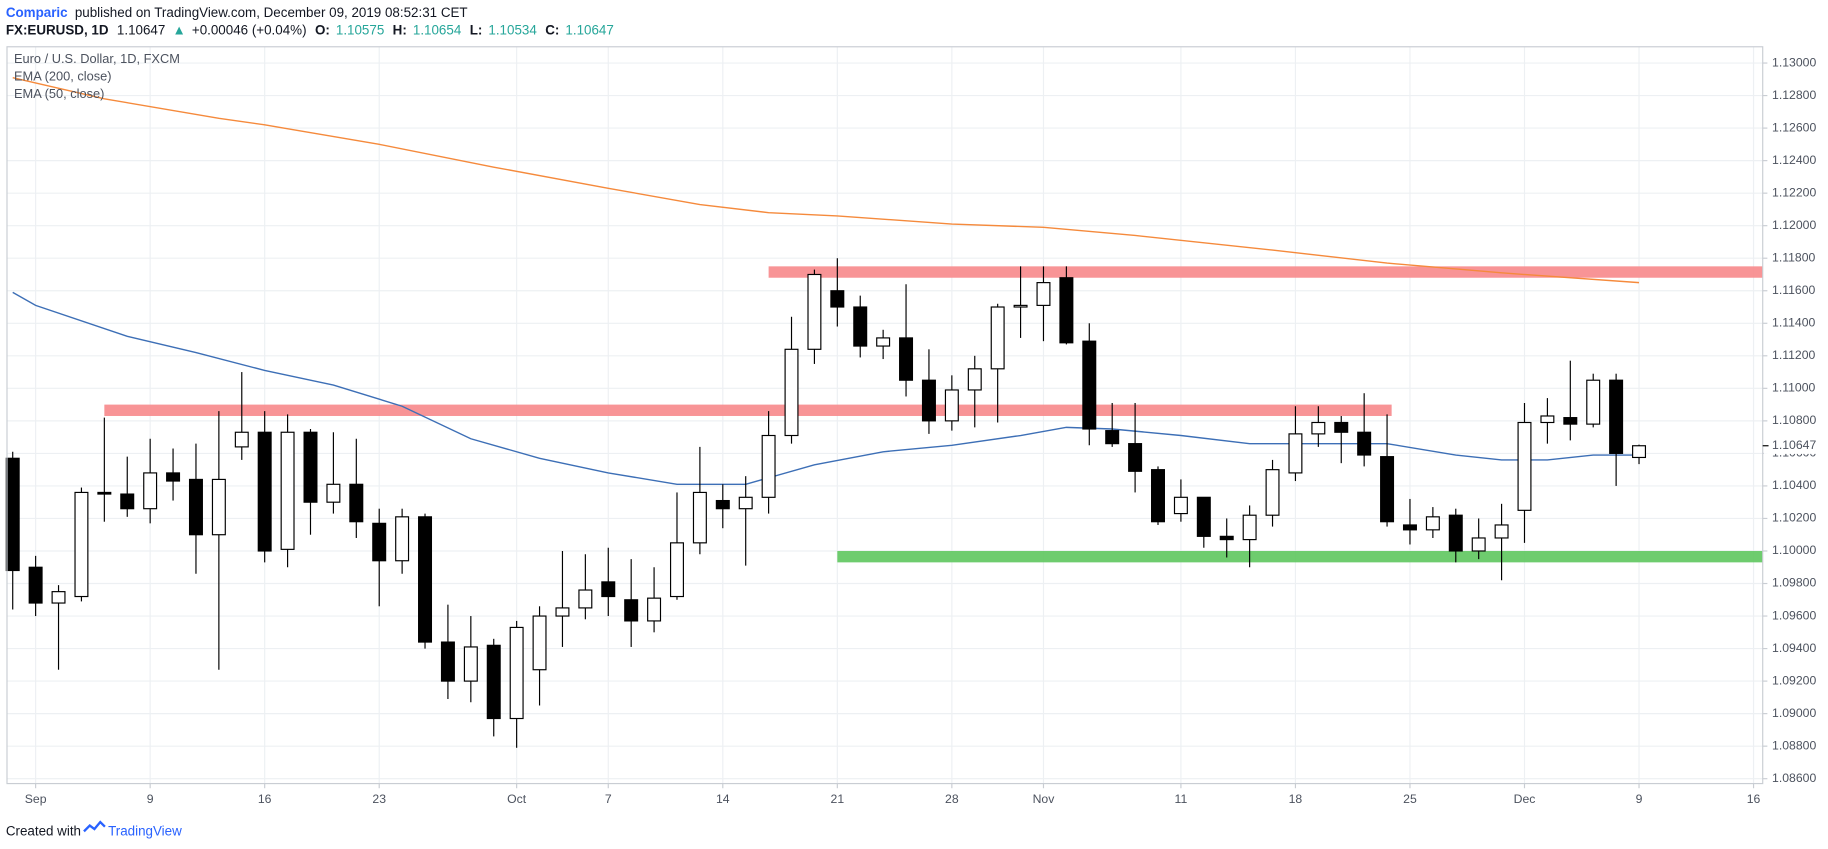 Image resolution: width=1828 pixels, height=849 pixels. Describe the element at coordinates (1044, 799) in the screenshot. I see `x-tick-label: Nov` at that location.